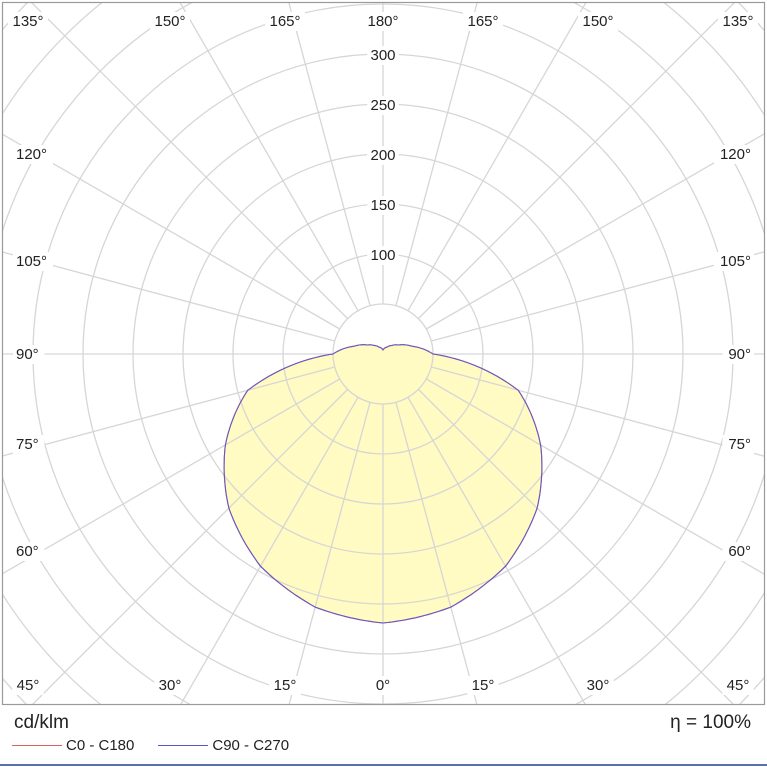 Image resolution: width=767 pixels, height=767 pixels. Describe the element at coordinates (27, 354) in the screenshot. I see `angle-label-left: 90°` at that location.